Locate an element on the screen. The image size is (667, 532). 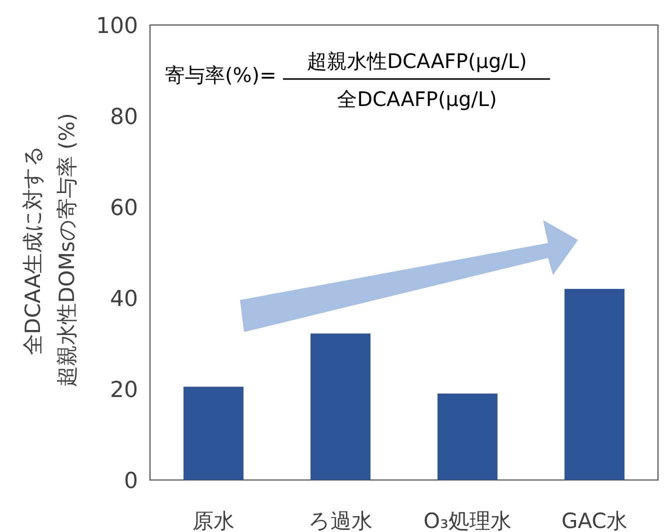
x-tick-label: ろ過水 is located at coordinates (340, 520).